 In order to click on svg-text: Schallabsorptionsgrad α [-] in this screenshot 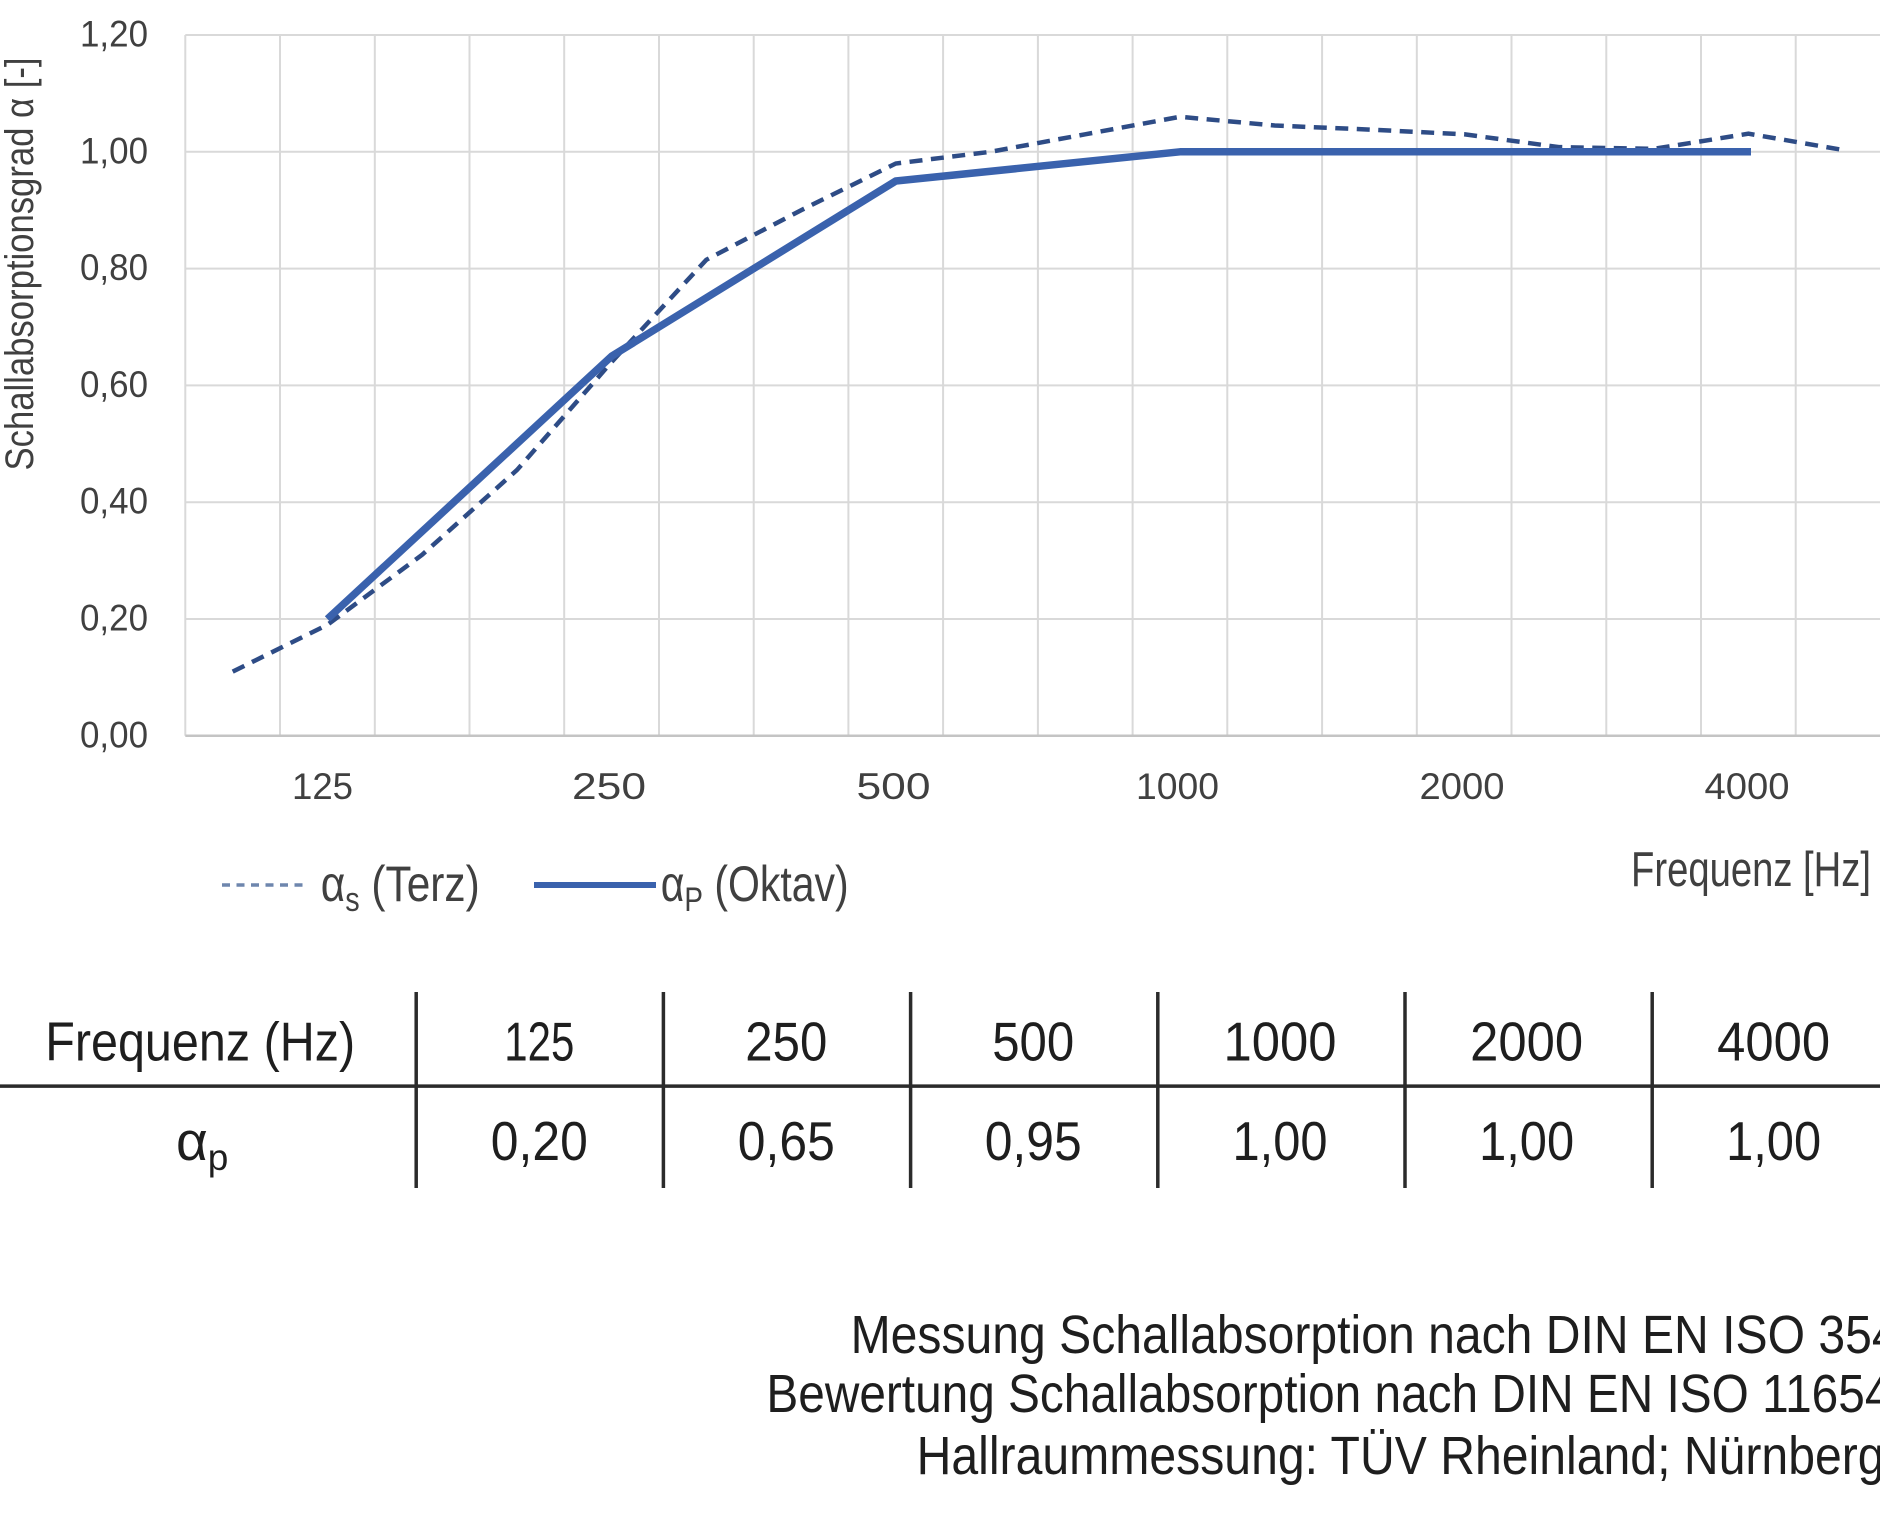, I will do `click(21, 264)`.